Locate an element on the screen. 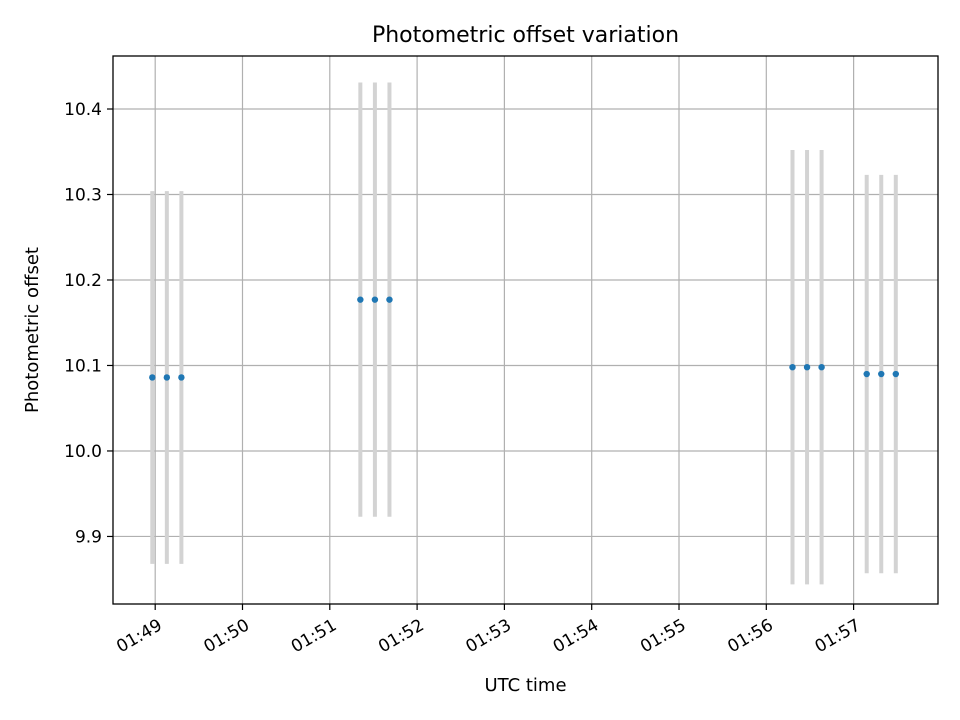 Image resolution: width=960 pixels, height=720 pixels. y-tick-label: 10.4 is located at coordinates (83, 110).